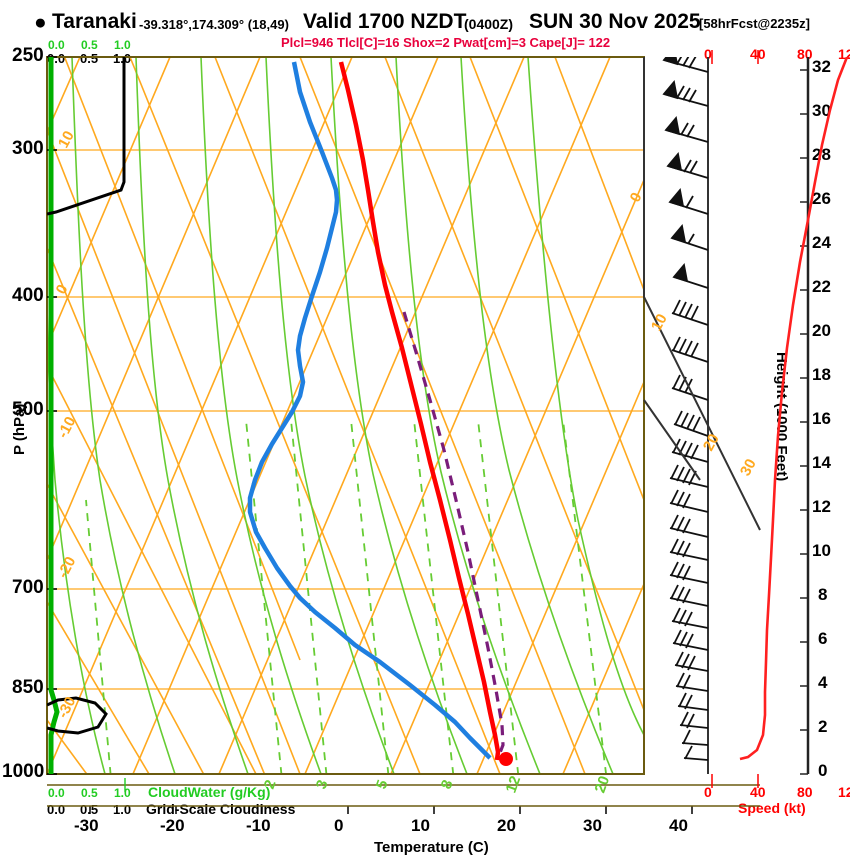  What do you see at coordinates (754, 23) in the screenshot?
I see `forecast-lead: [58hrFcst@2235z]` at bounding box center [754, 23].